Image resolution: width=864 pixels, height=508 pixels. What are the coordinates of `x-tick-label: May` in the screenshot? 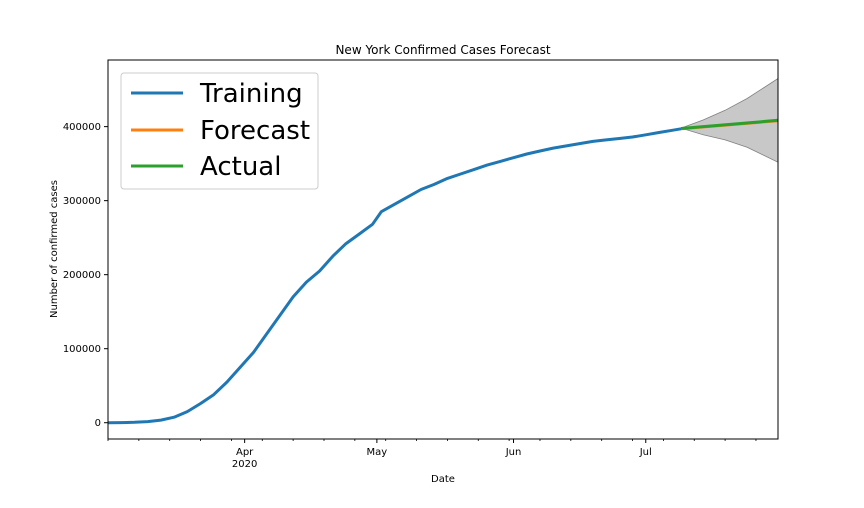 It's located at (377, 452).